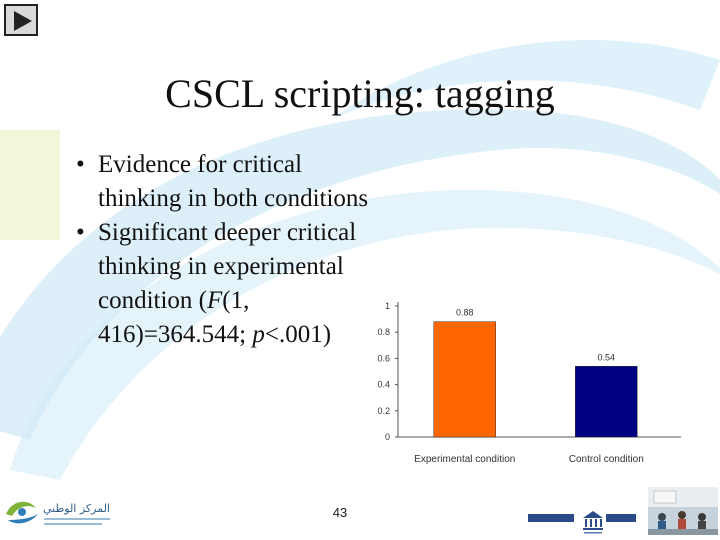  What do you see at coordinates (360, 93) in the screenshot?
I see `slide-title: CSCL scripting: tagging` at bounding box center [360, 93].